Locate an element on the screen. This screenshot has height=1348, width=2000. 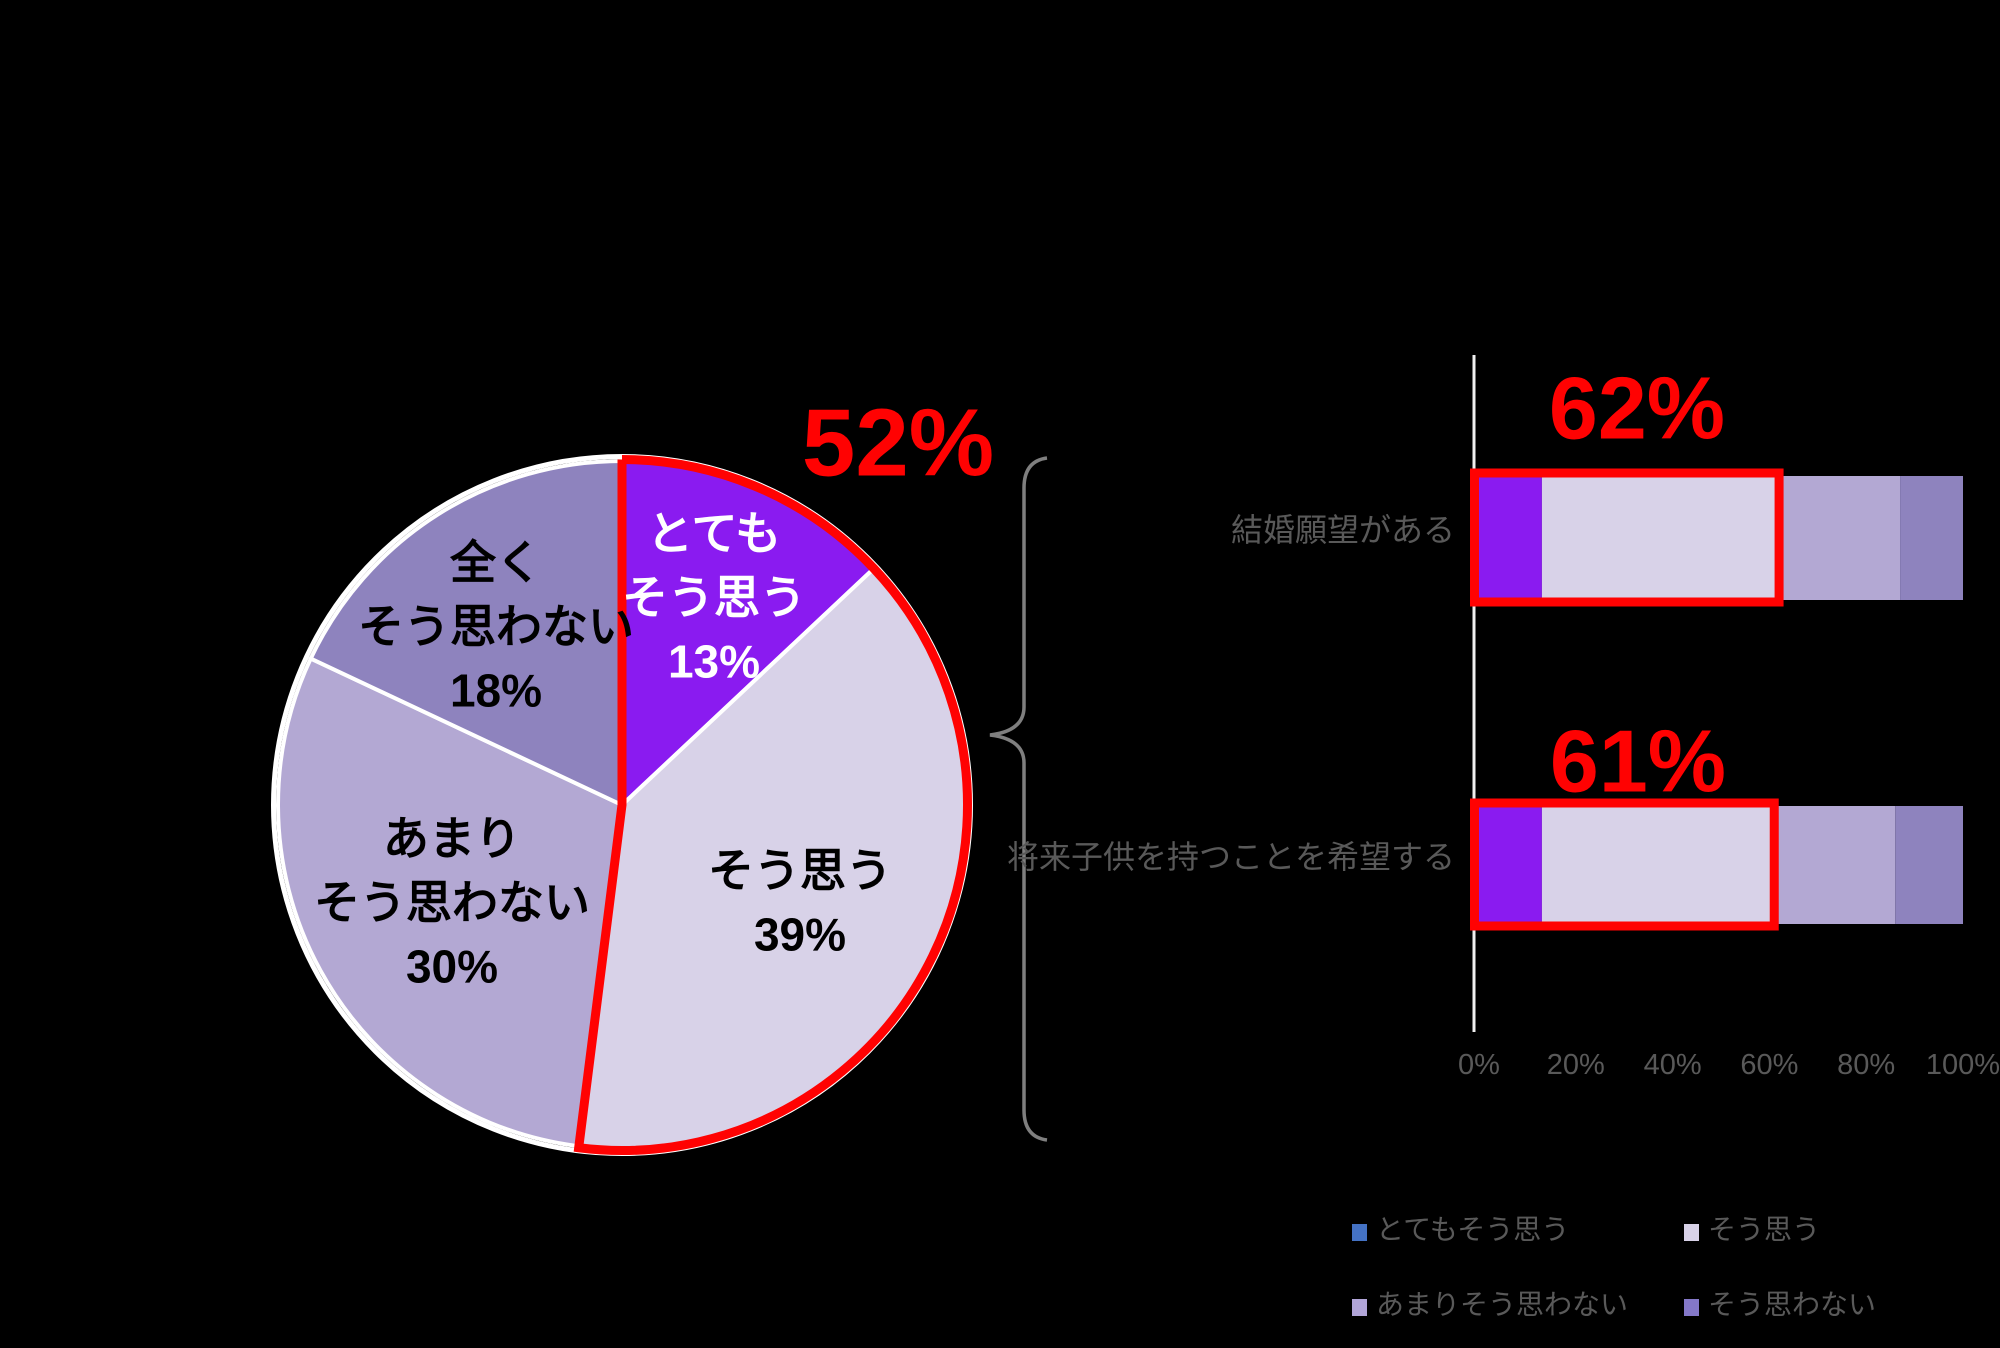
pie-slice-label-line: 39% is located at coordinates (800, 935).